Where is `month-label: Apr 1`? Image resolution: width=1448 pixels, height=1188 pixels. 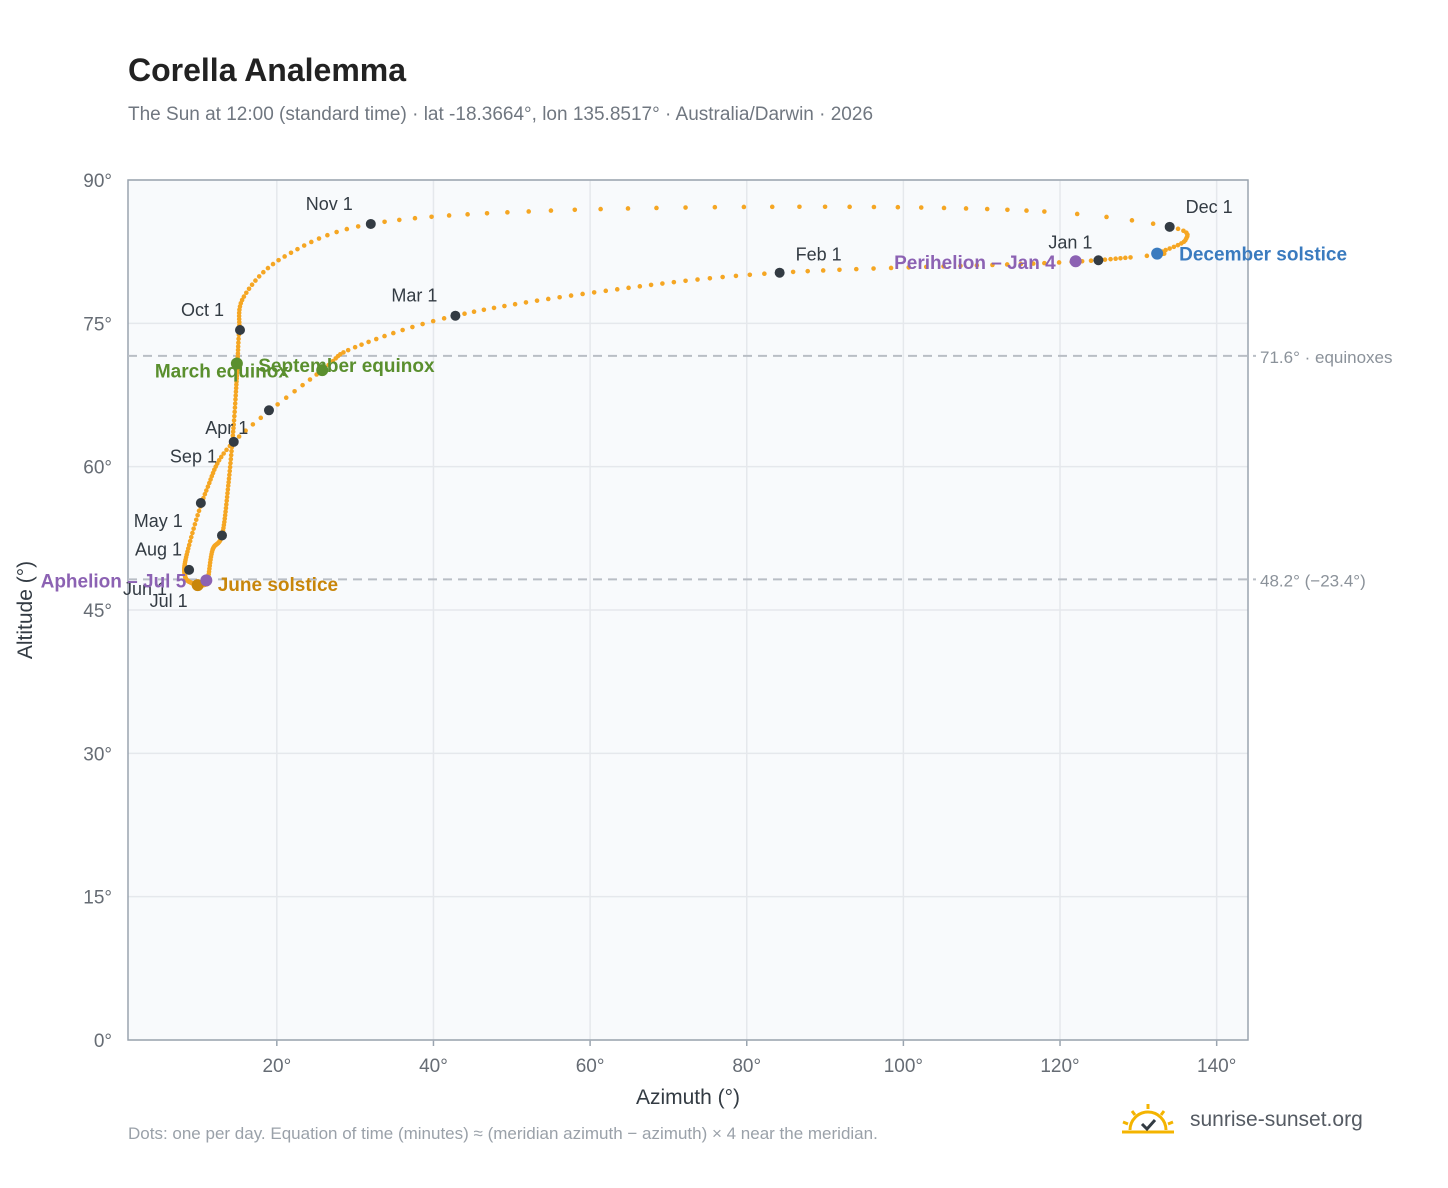 month-label: Apr 1 is located at coordinates (226, 428).